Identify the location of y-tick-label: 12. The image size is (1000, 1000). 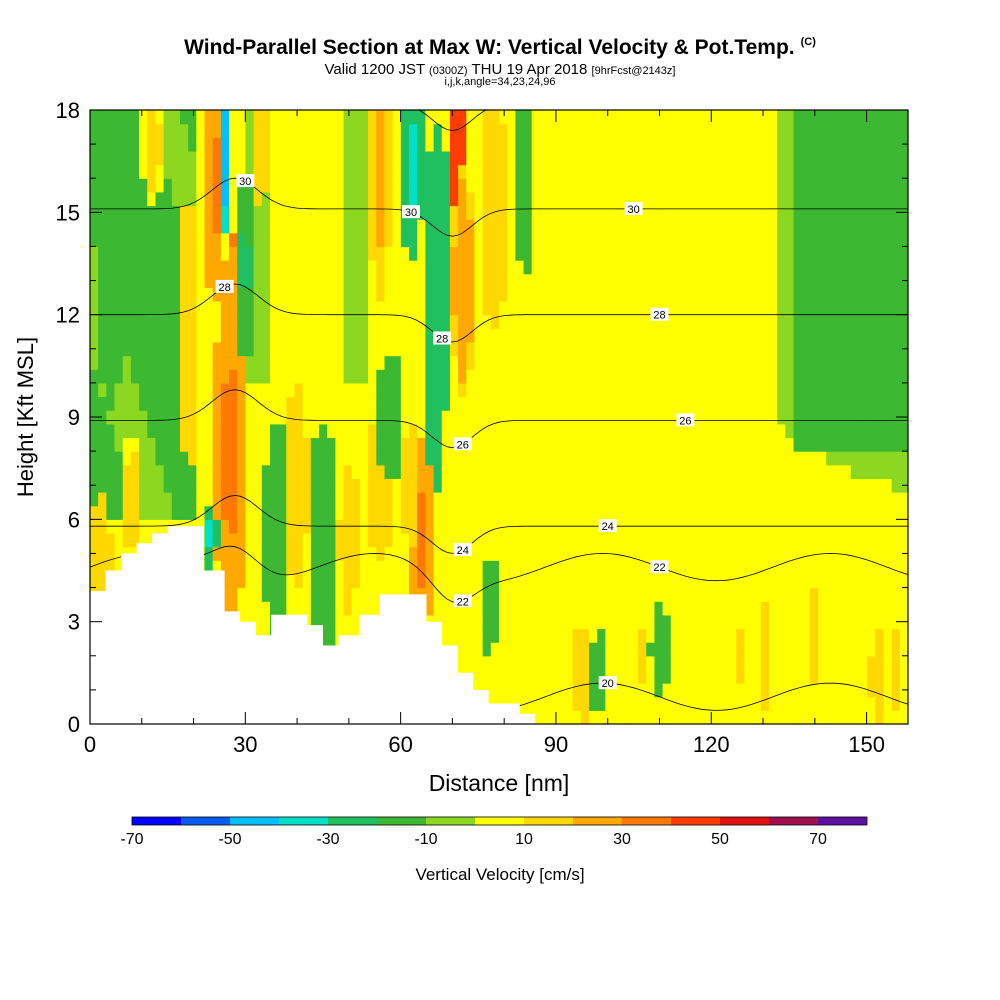
(68, 315).